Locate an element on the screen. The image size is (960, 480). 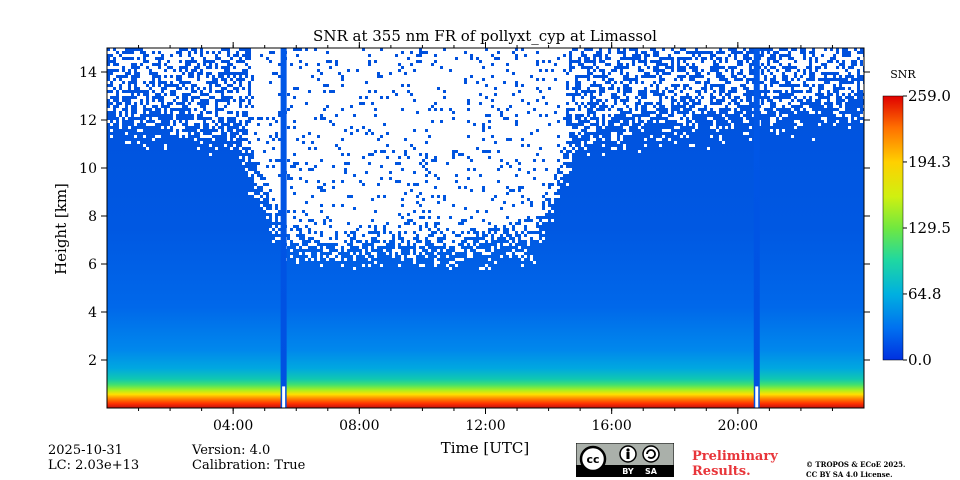
y-axis-label: Height [km] is located at coordinates (61, 229).